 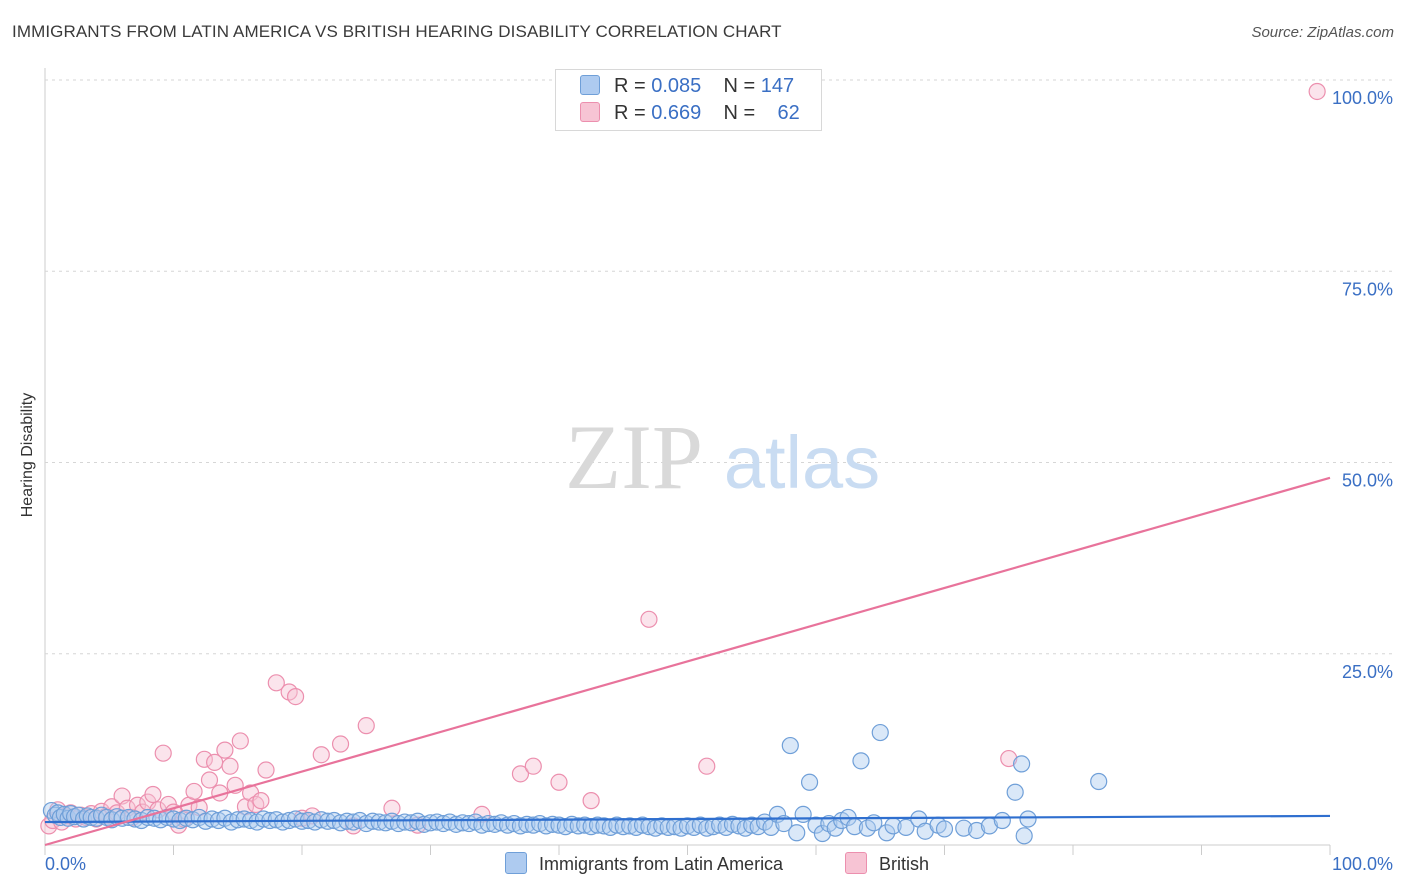 What do you see at coordinates (1367, 289) in the screenshot?
I see `y-tick-label: 75.0%` at bounding box center [1367, 289].